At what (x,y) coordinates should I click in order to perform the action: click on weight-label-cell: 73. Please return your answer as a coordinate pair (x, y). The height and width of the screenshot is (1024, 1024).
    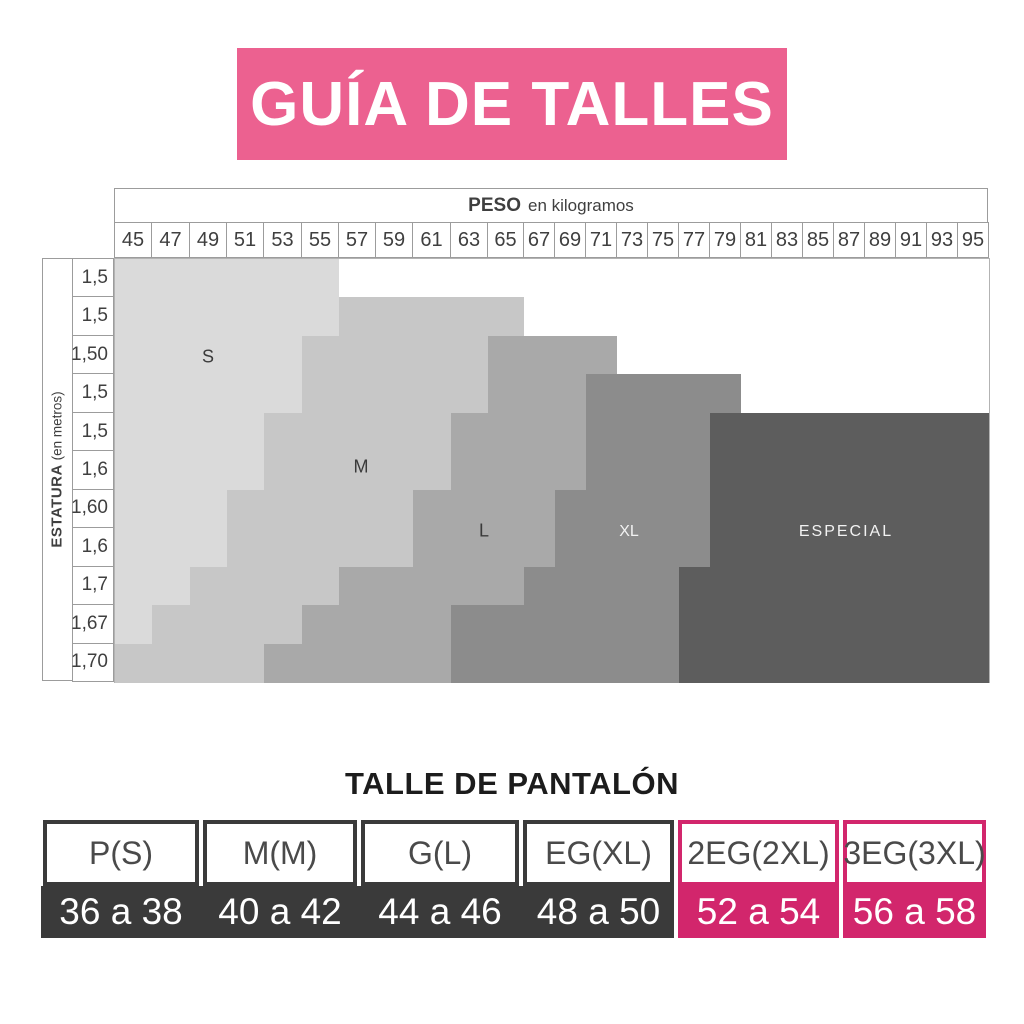
    Looking at the image, I should click on (632, 240).